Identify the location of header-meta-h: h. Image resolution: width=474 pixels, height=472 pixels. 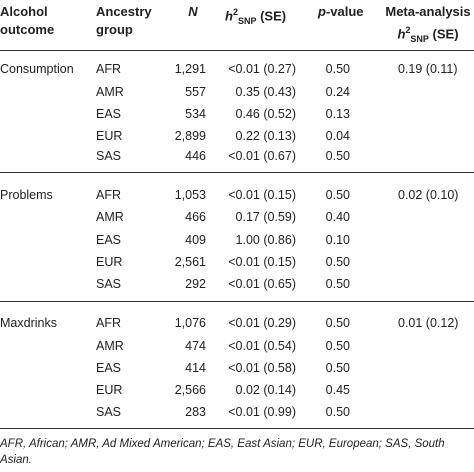
(401, 34).